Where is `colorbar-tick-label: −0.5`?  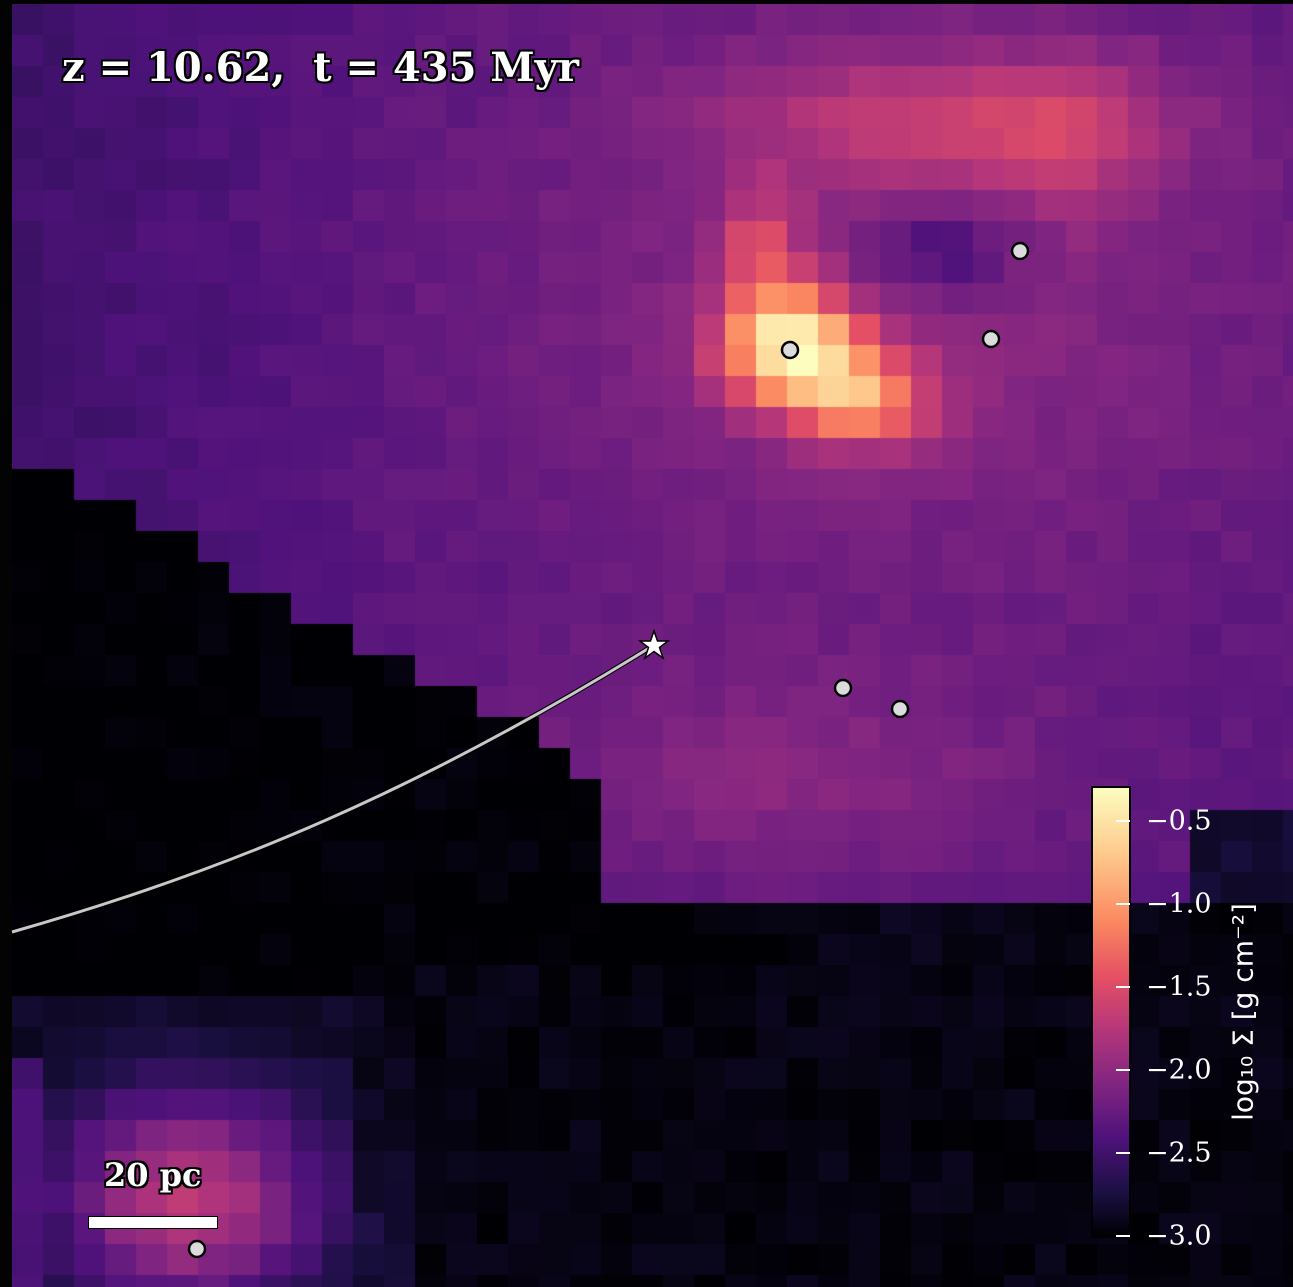
colorbar-tick-label: −0.5 is located at coordinates (1179, 821).